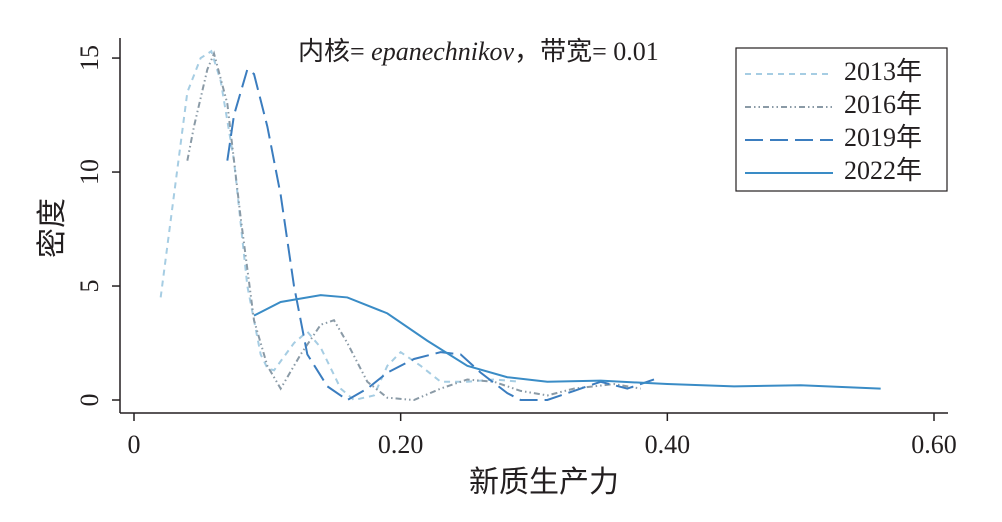  Describe the element at coordinates (89, 400) in the screenshot. I see `y-tick-label: 0` at that location.